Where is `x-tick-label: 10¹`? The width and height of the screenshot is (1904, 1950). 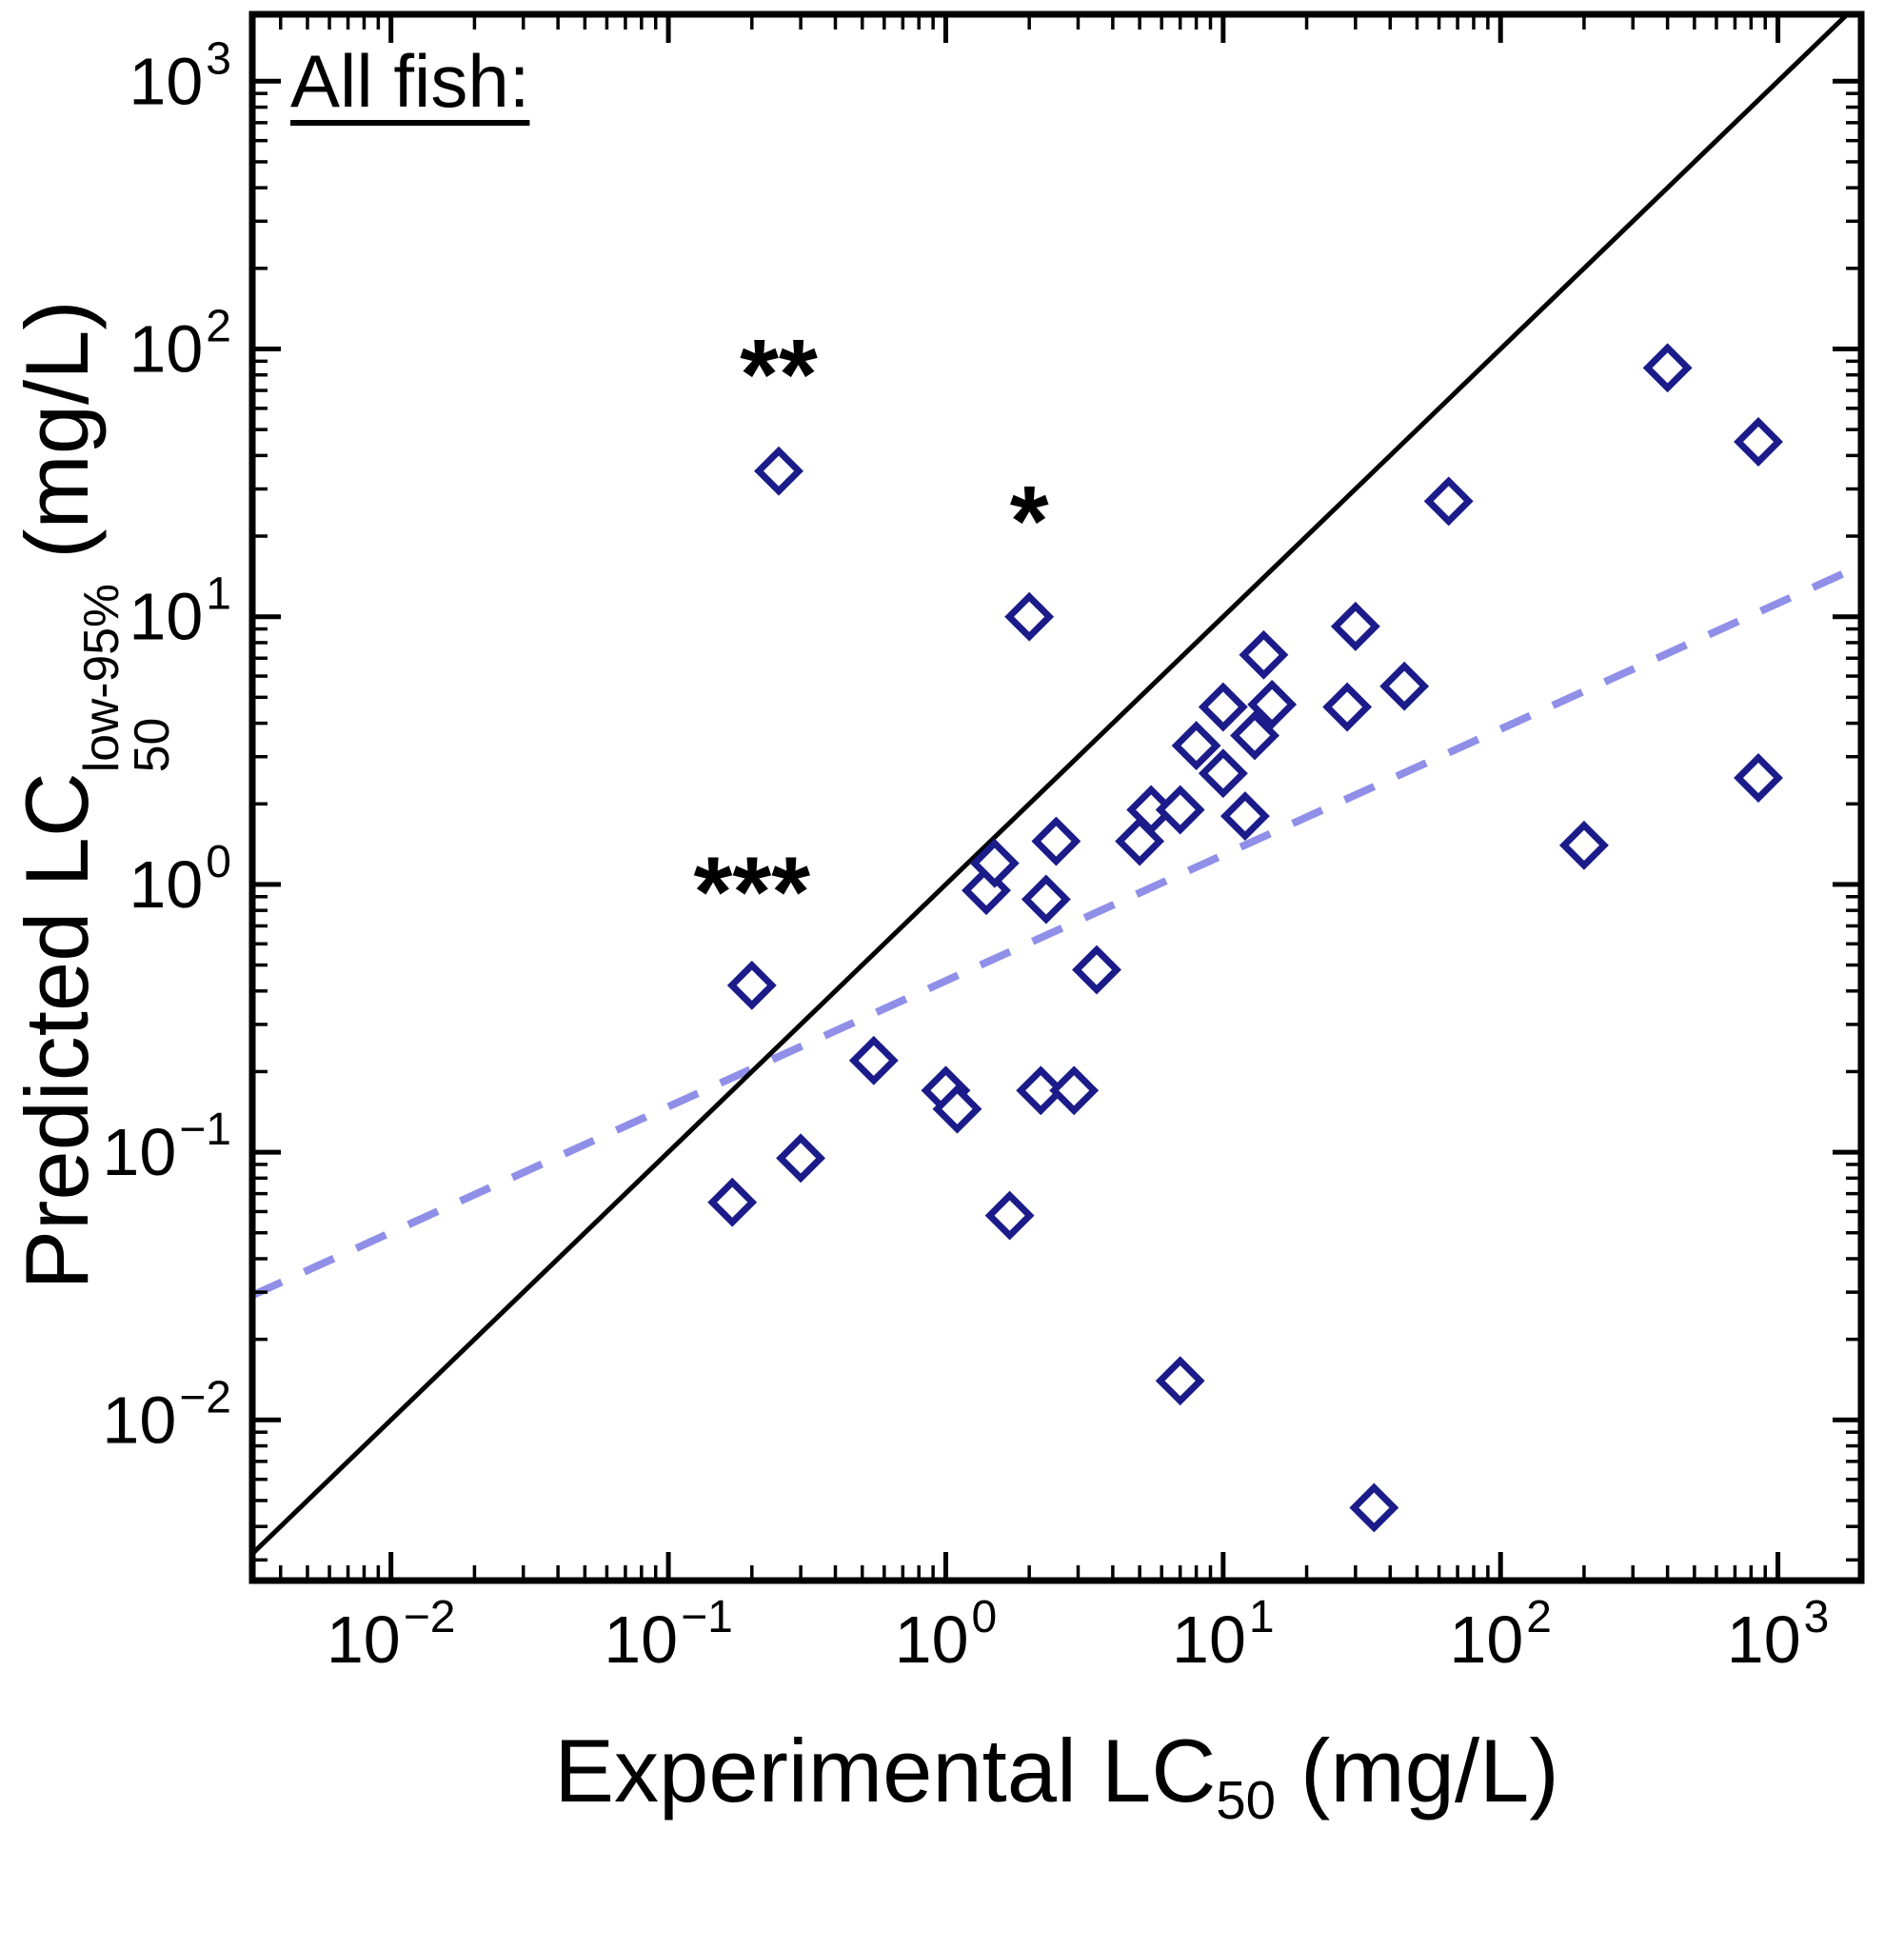 x-tick-label: 10¹ is located at coordinates (1223, 1634).